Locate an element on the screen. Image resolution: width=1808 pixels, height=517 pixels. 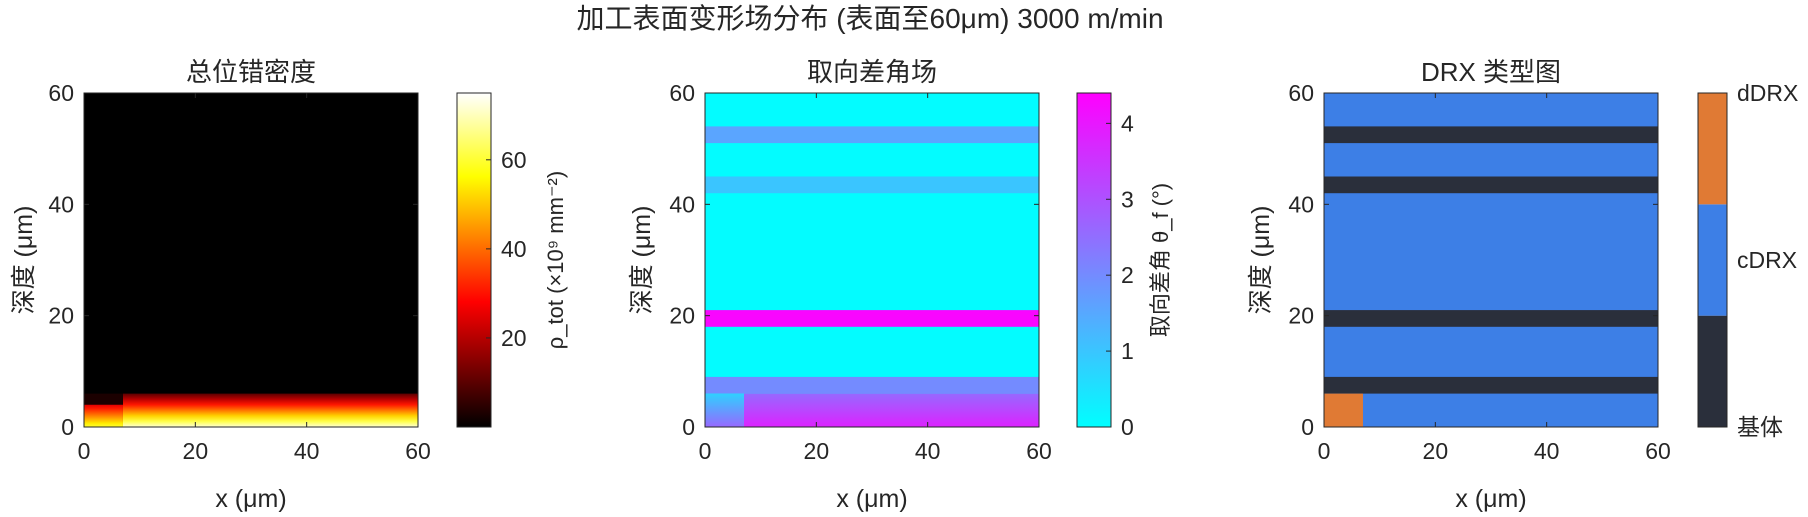
panel-3-title: DRX 类型图 is located at coordinates (1491, 72).